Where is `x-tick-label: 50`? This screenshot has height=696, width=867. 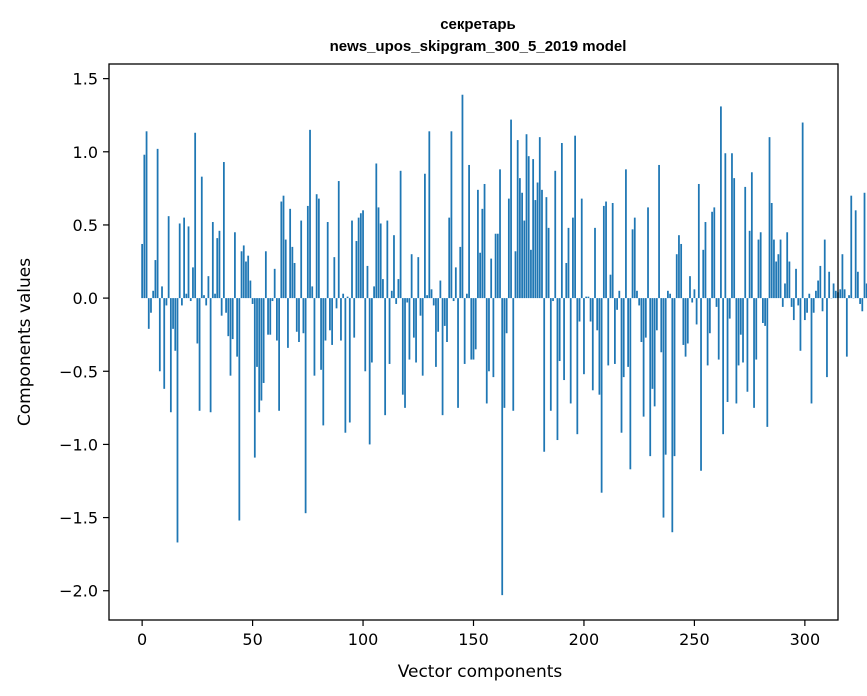
x-tick-label: 50 is located at coordinates (252, 639).